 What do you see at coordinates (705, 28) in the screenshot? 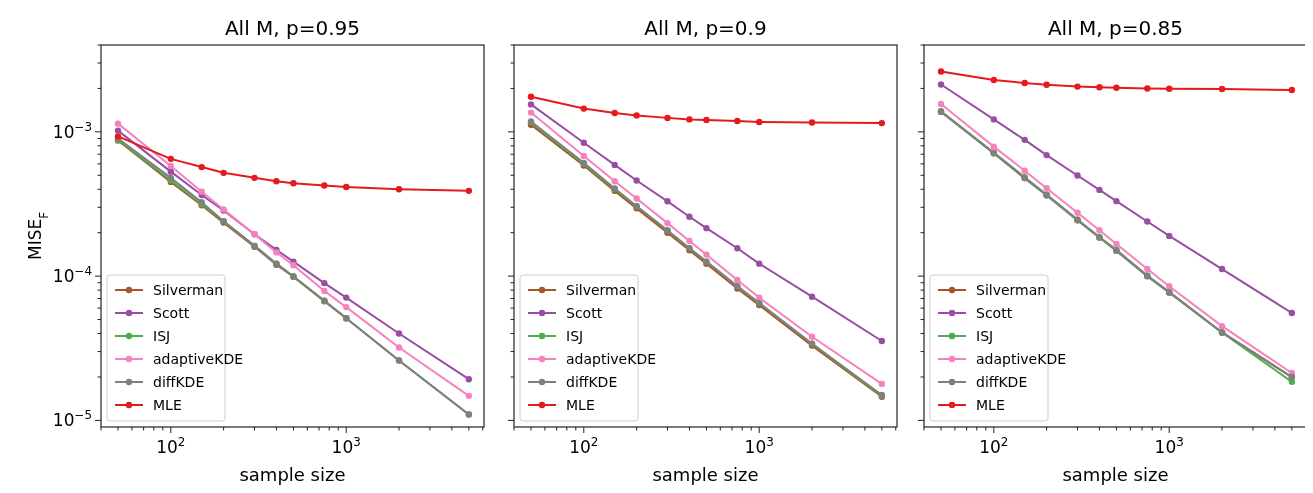
I see `chart-title: All M, p=0.9` at bounding box center [705, 28].